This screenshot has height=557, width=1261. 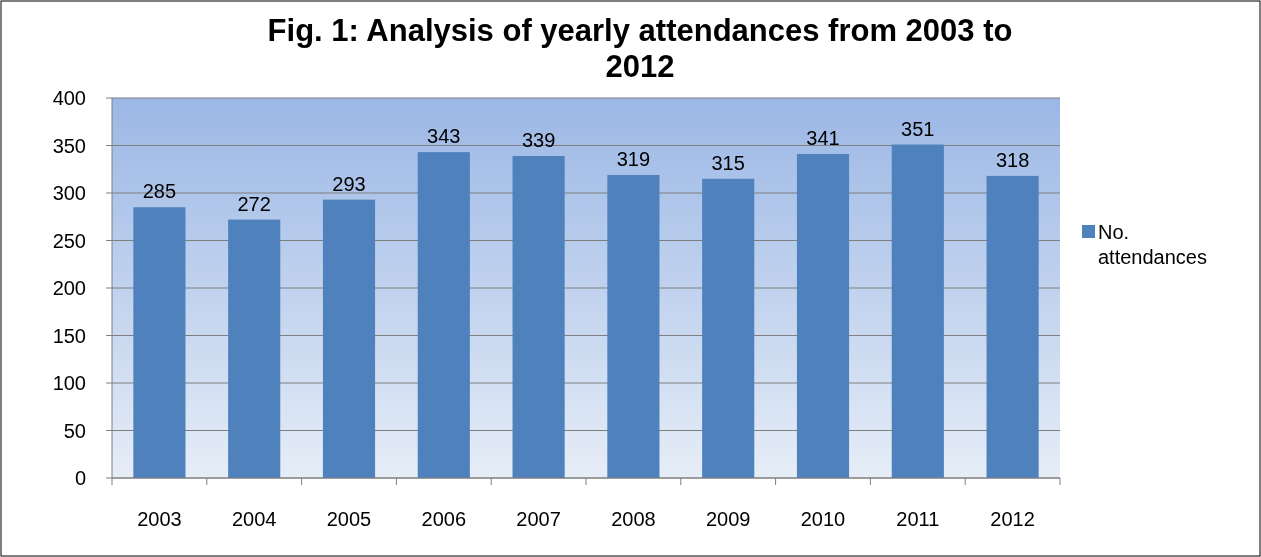 I want to click on data-label: 272, so click(x=254, y=203).